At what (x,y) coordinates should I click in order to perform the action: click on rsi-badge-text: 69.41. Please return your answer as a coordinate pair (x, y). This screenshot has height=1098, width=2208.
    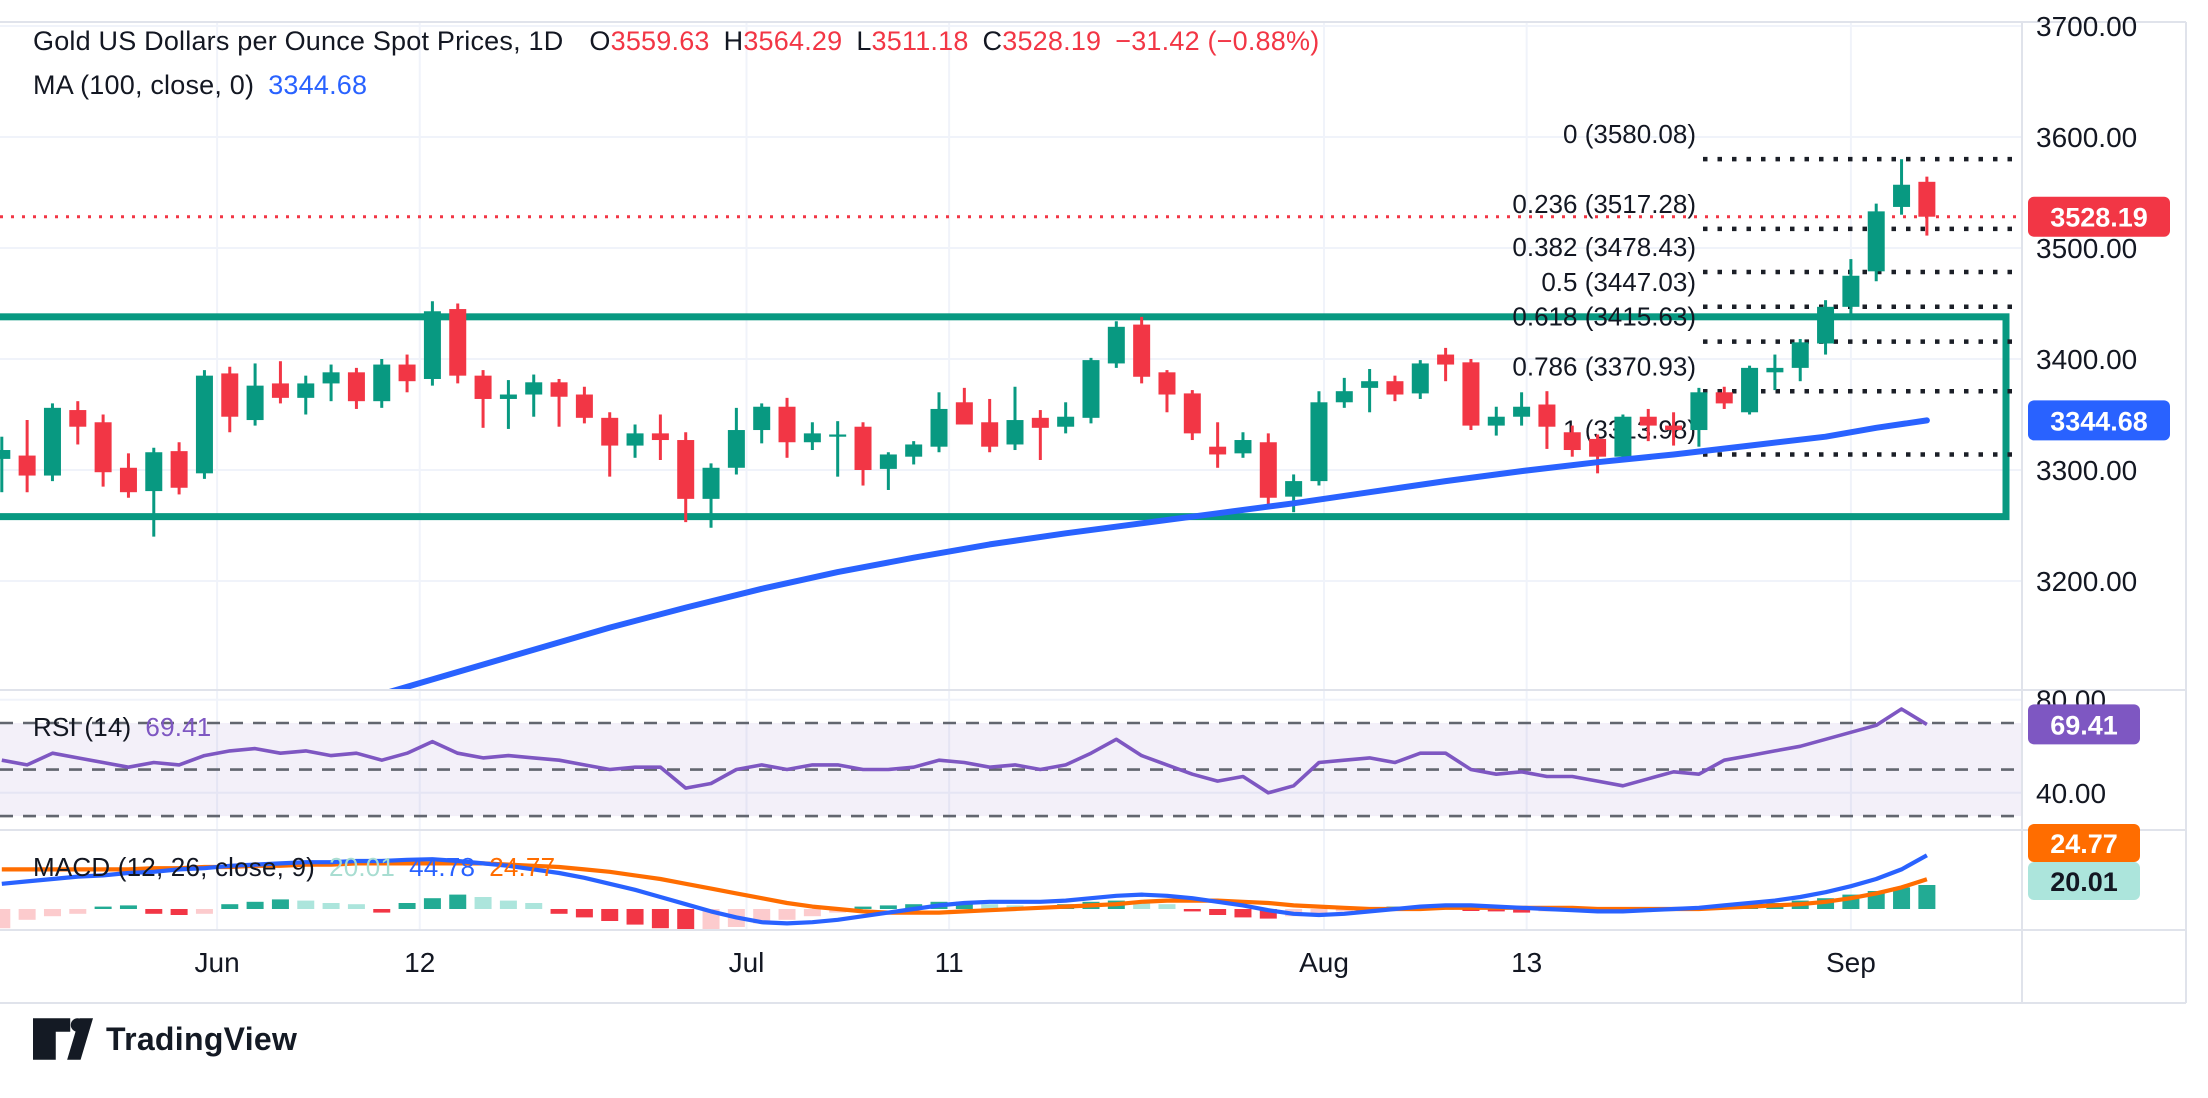
    Looking at the image, I should click on (2084, 725).